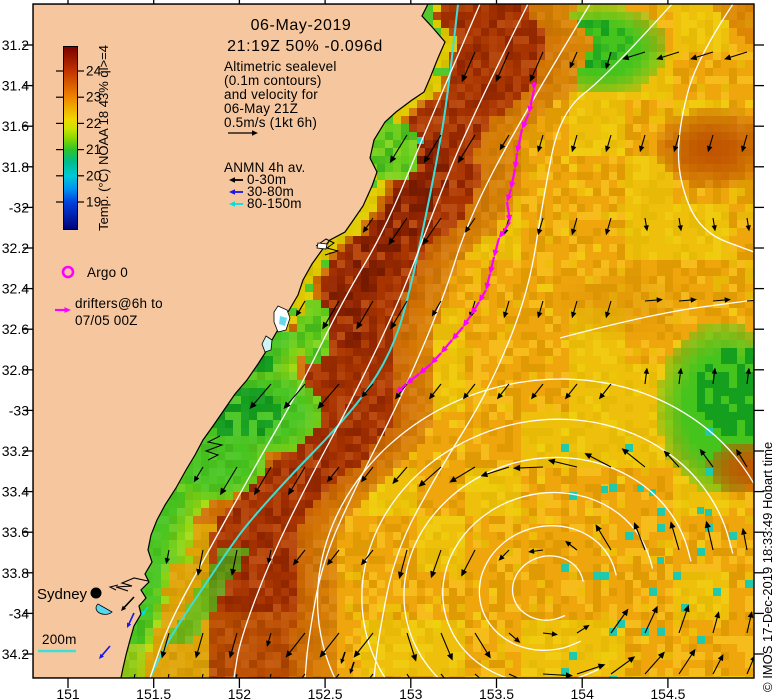 Image resolution: width=780 pixels, height=700 pixels. Describe the element at coordinates (656, 319) in the screenshot. I see `contour-line` at that location.